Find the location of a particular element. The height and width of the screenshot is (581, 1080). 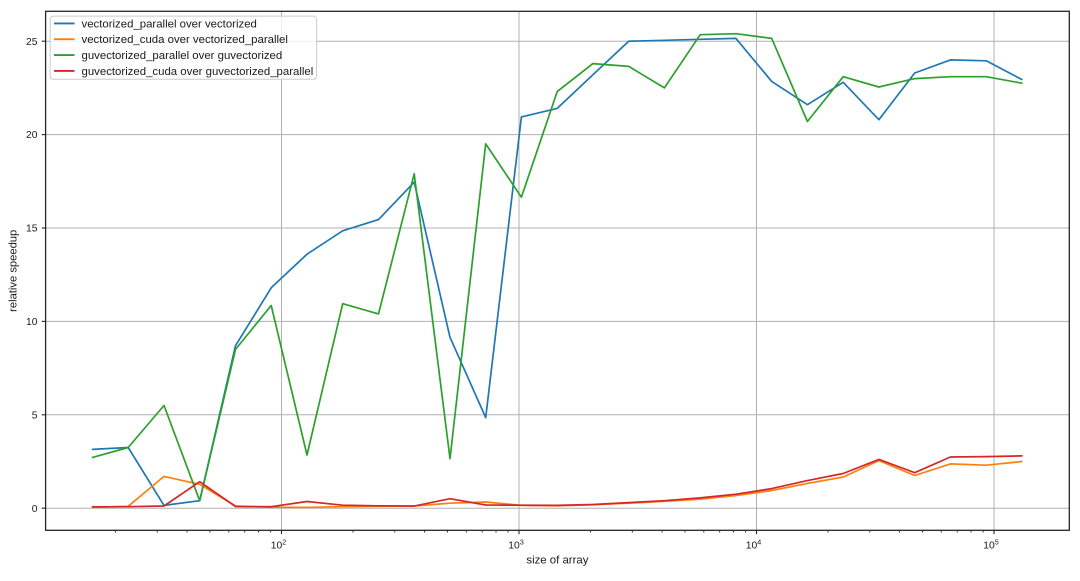

svg-text: 0 is located at coordinates (35, 509).